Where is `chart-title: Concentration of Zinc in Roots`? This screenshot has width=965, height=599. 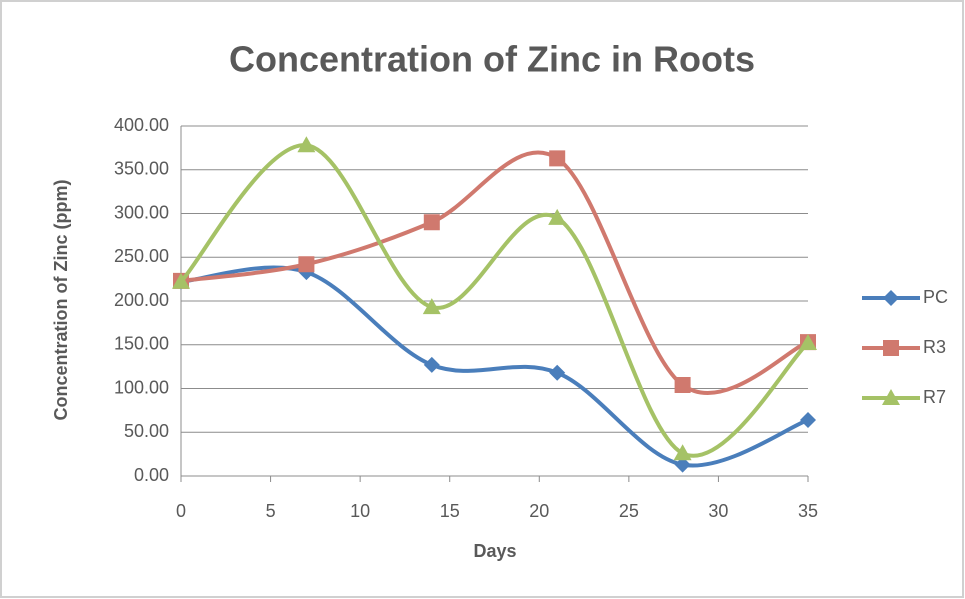
chart-title: Concentration of Zinc in Roots is located at coordinates (492, 59).